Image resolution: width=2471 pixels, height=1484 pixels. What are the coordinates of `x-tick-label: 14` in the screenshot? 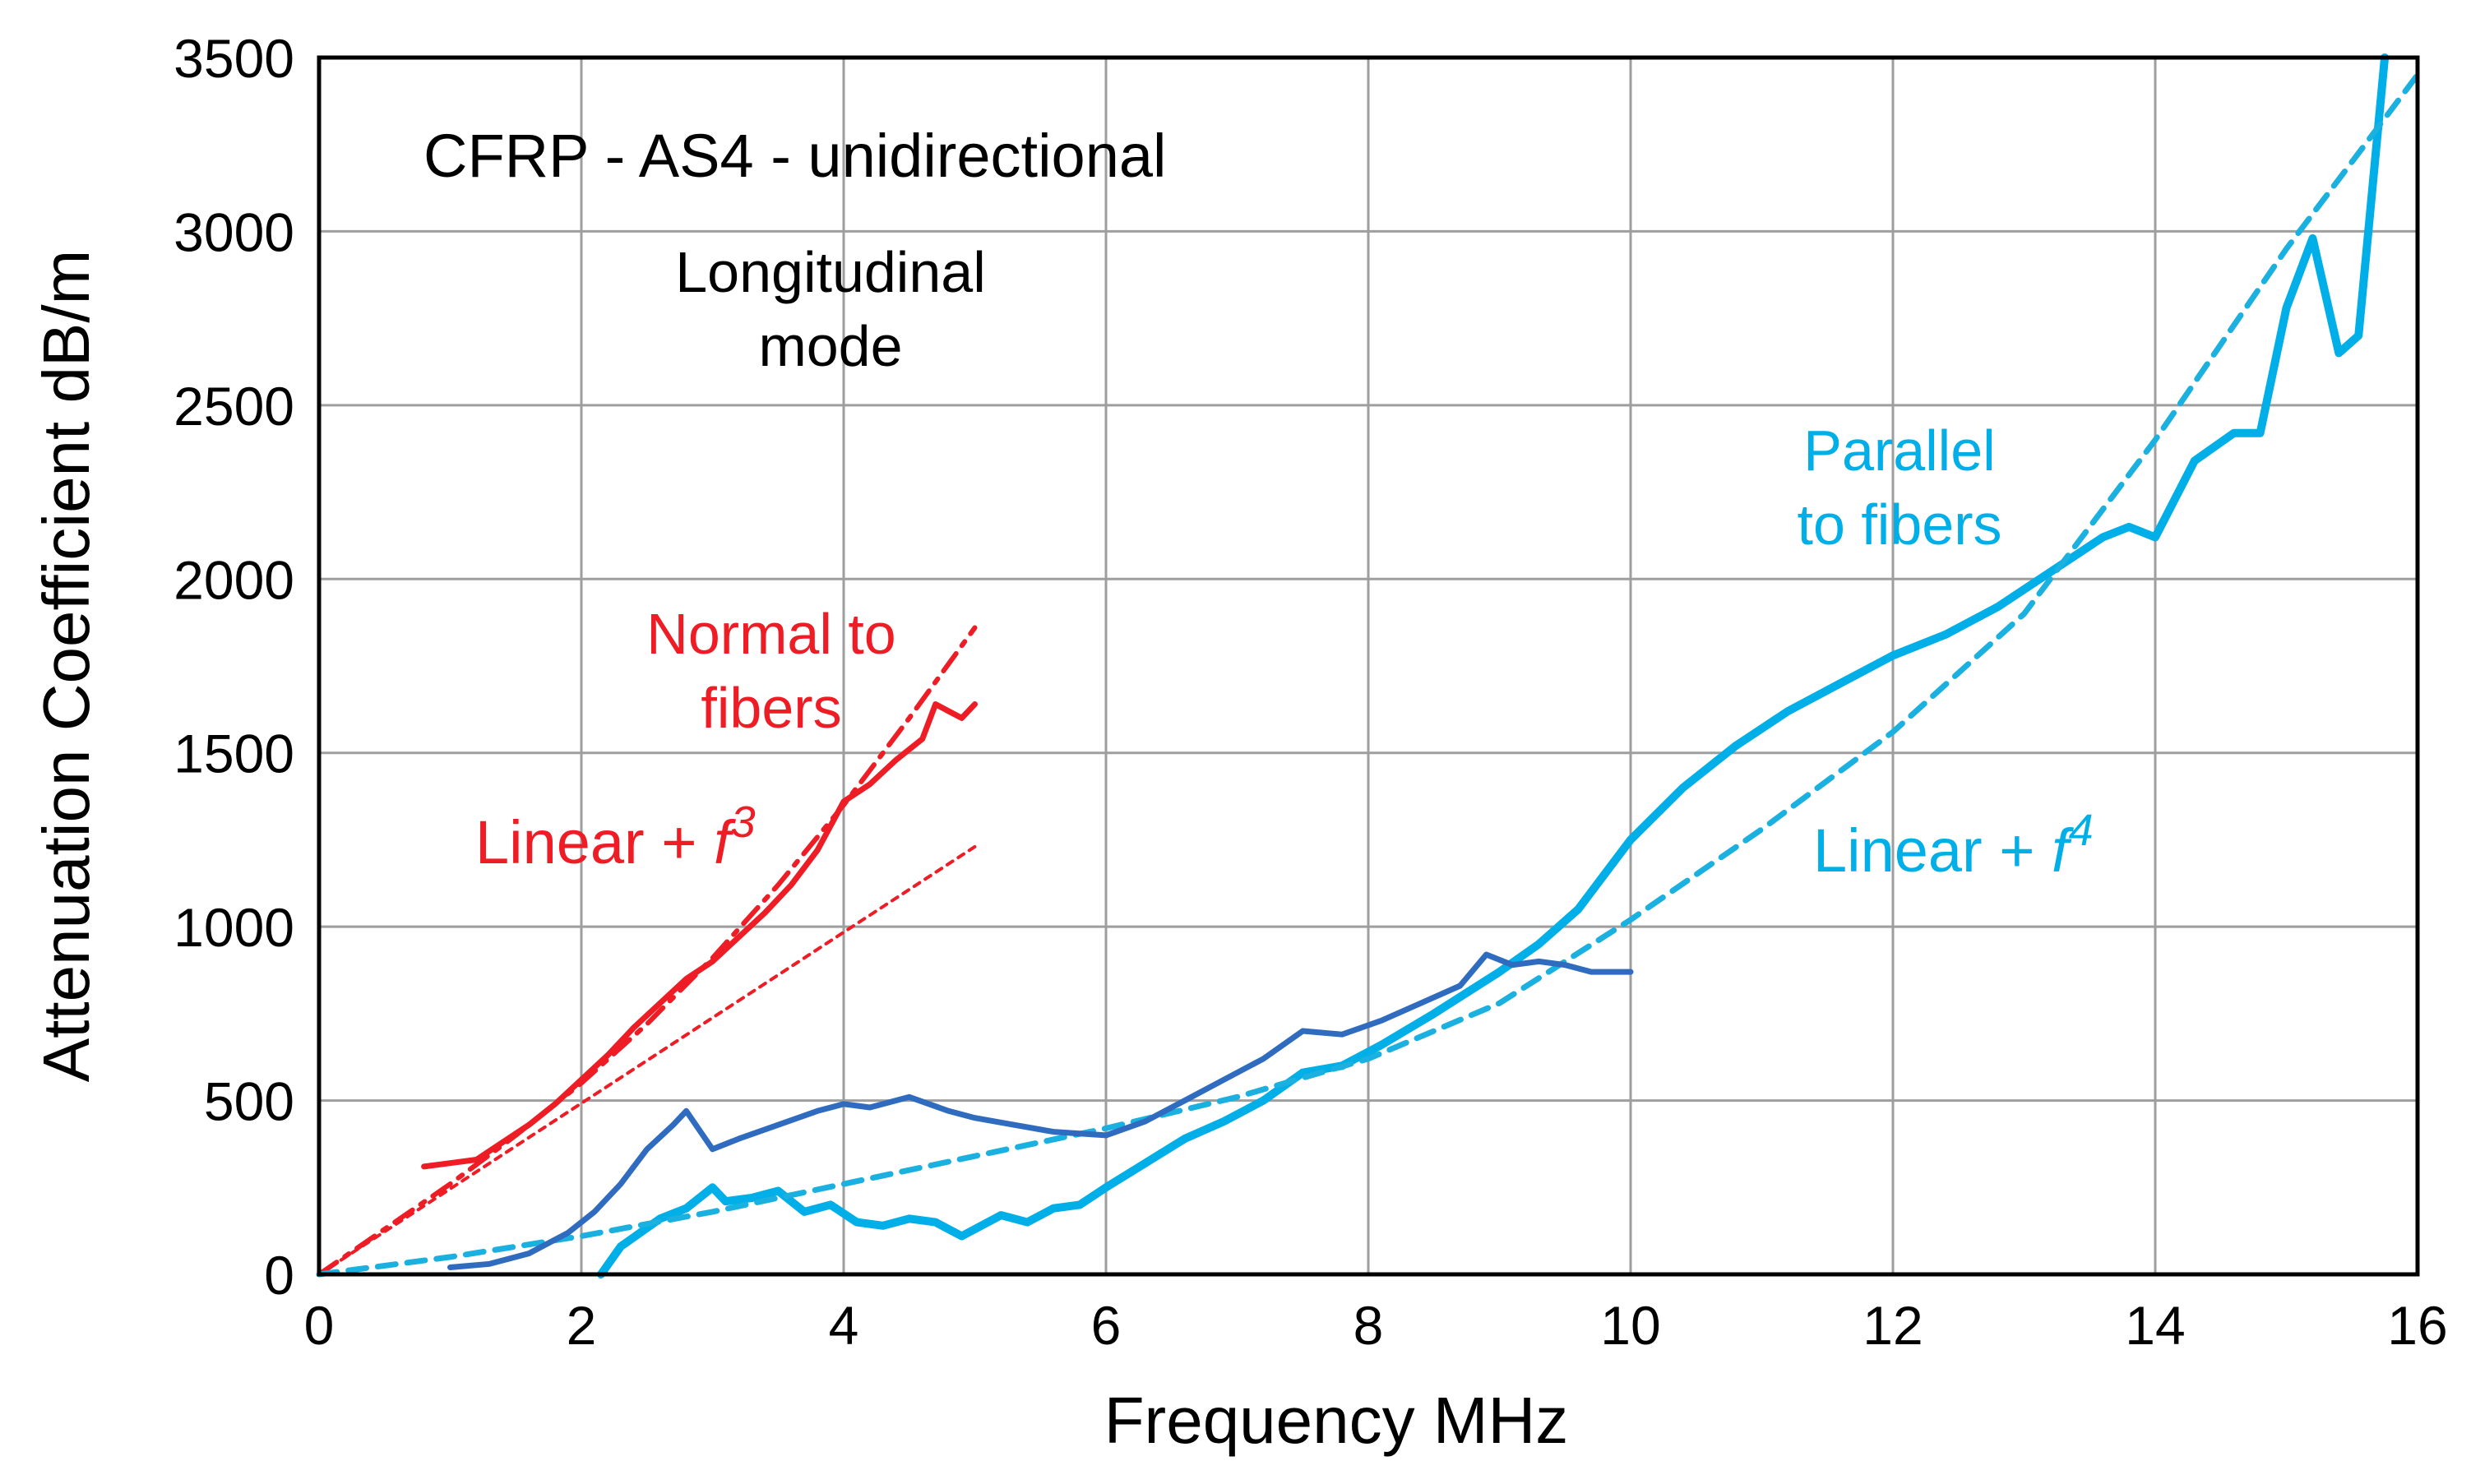 It's located at (2155, 1325).